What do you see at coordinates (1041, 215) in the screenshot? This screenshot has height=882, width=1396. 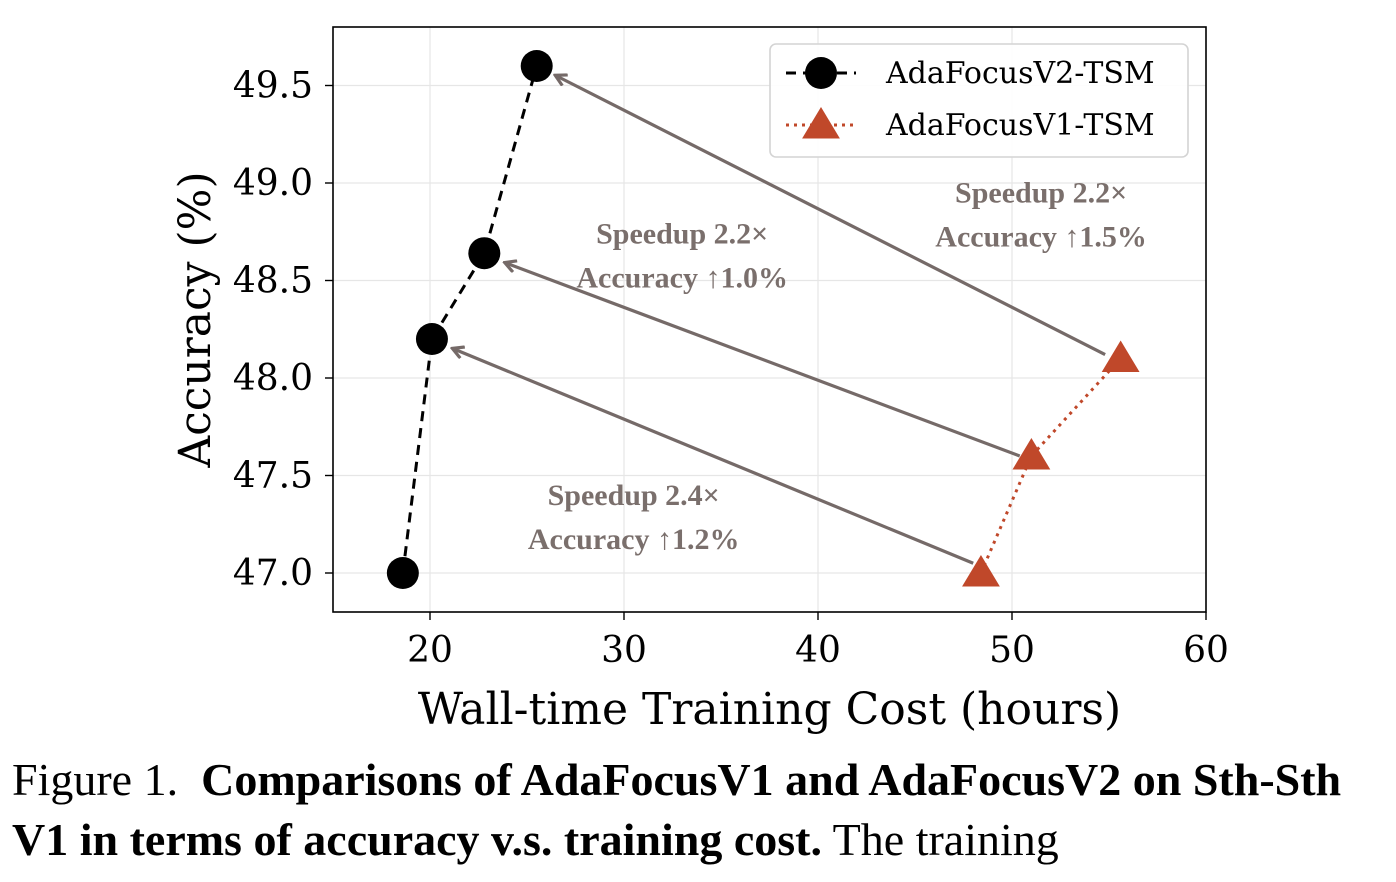 I see `speedup-annotation: Speedup 2.2× Accuracy ↑1.5%` at bounding box center [1041, 215].